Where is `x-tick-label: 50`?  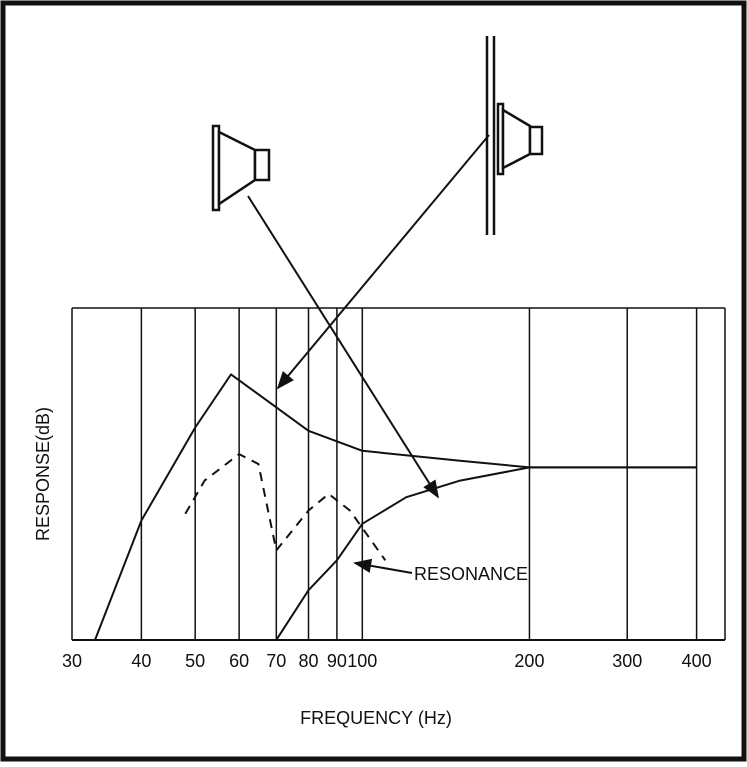 x-tick-label: 50 is located at coordinates (195, 661).